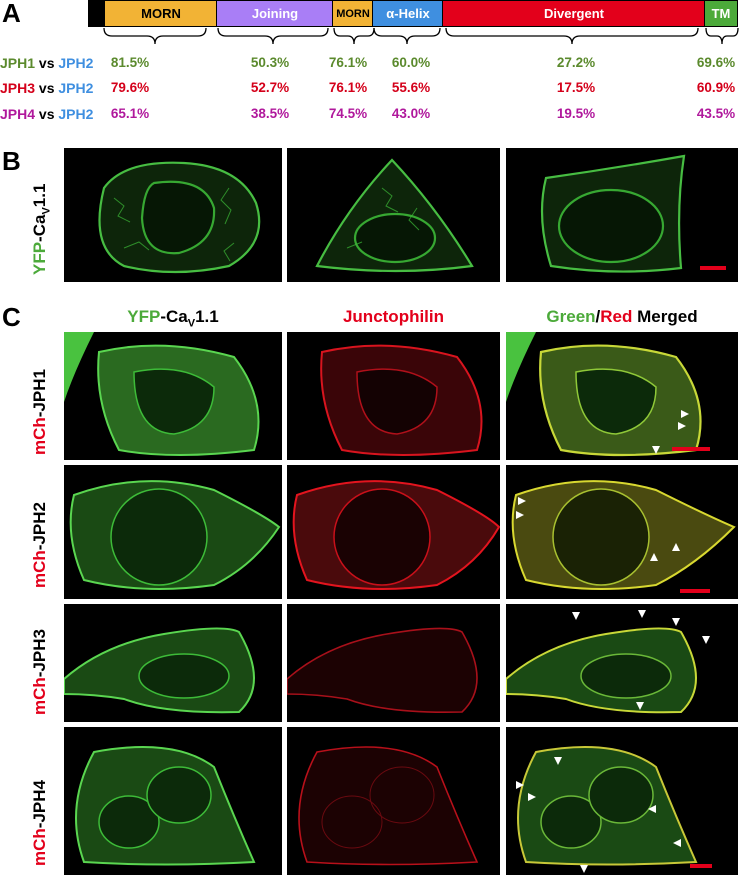 The width and height of the screenshot is (746, 875). Describe the element at coordinates (576, 87) in the screenshot. I see `pct-value: 17.5%` at that location.